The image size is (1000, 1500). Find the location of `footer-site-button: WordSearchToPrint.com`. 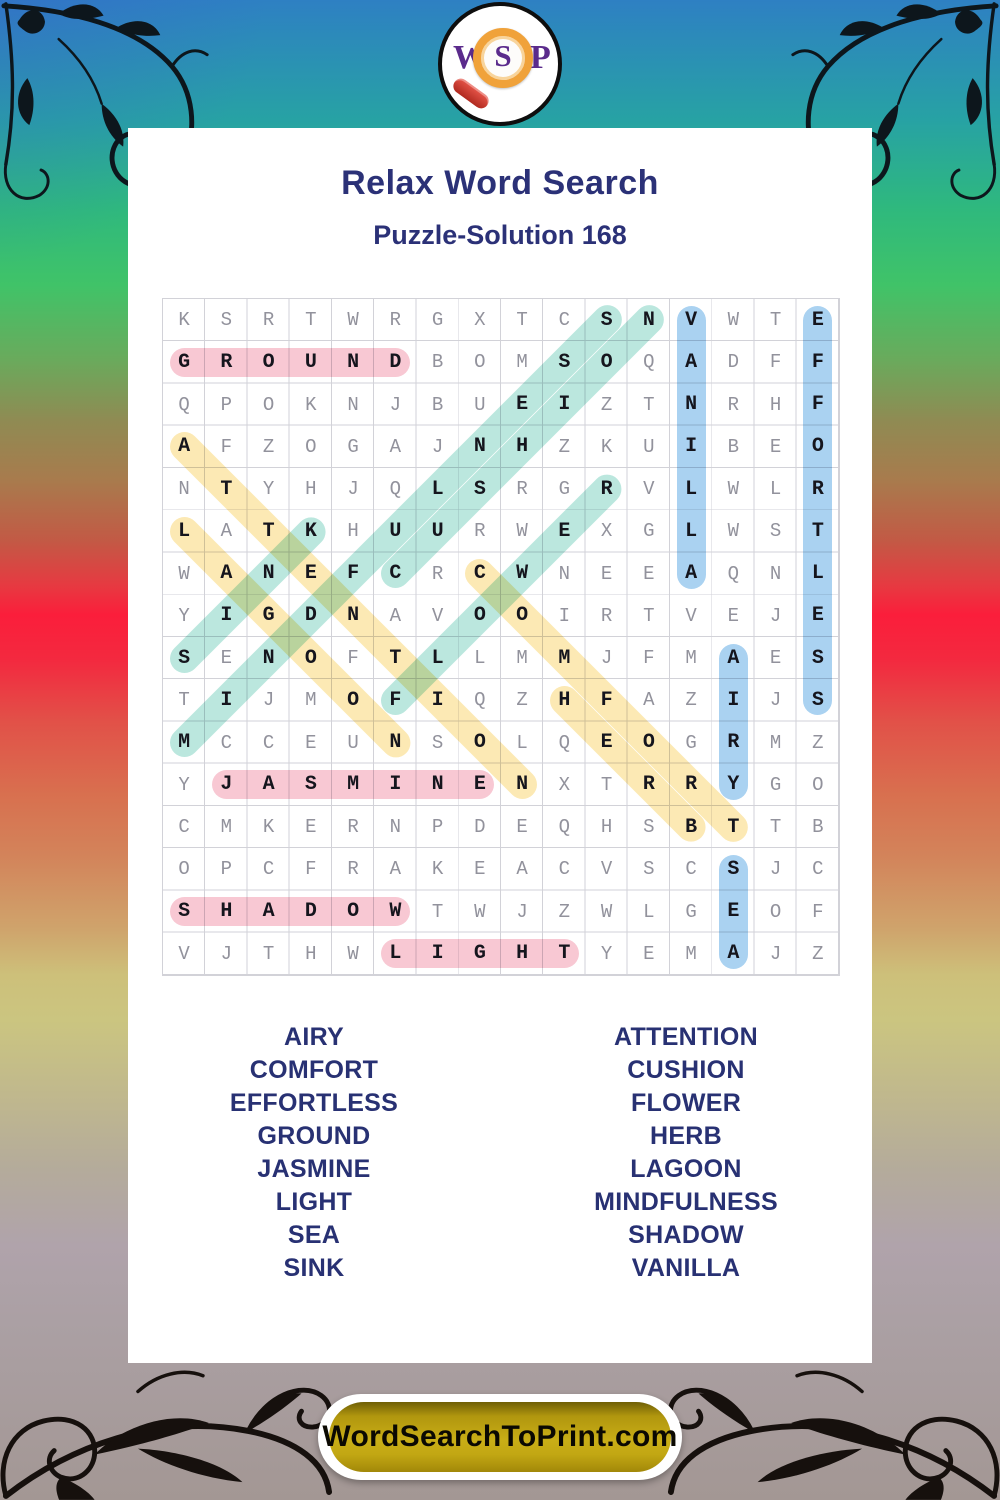

footer-site-button: WordSearchToPrint.com is located at coordinates (500, 1437).